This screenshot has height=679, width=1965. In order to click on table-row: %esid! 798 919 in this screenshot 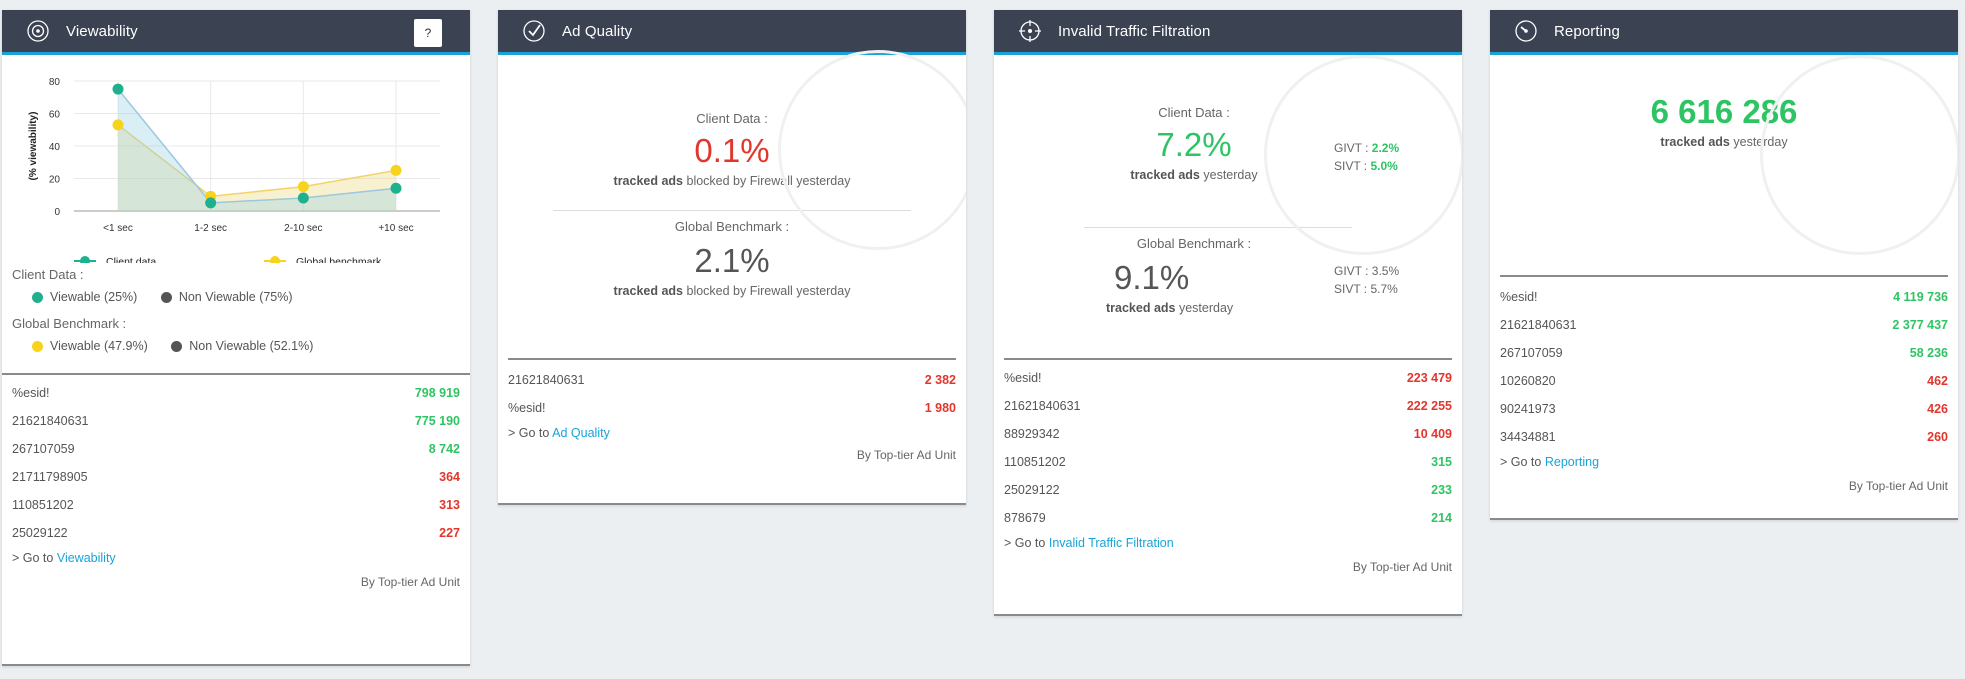, I will do `click(236, 393)`.